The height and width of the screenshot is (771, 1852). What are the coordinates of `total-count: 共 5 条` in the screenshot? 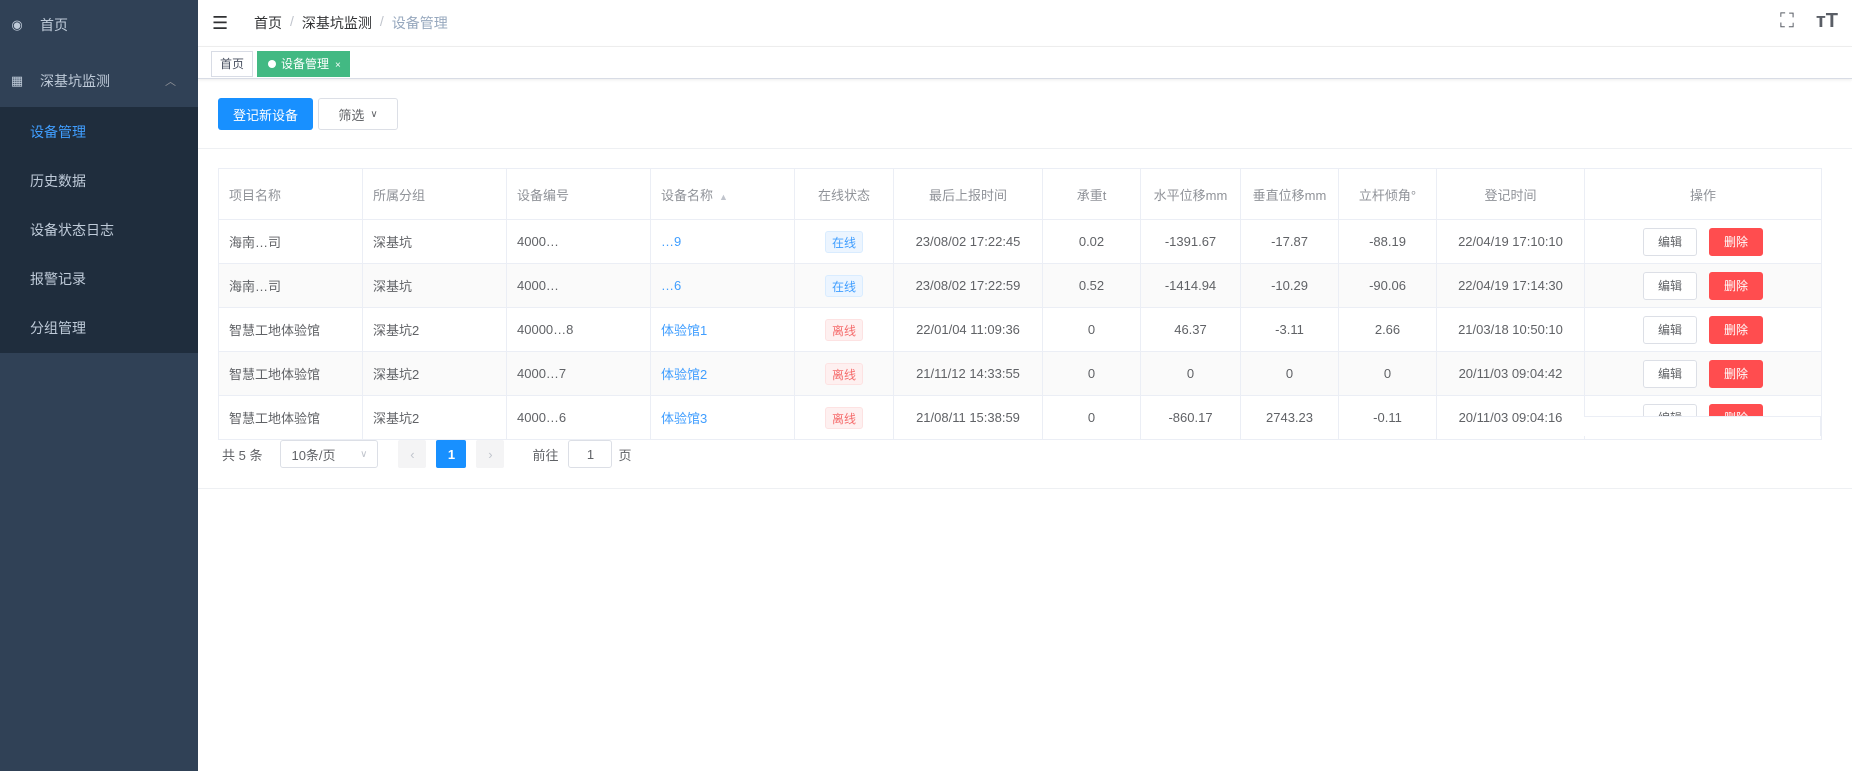 It's located at (242, 455).